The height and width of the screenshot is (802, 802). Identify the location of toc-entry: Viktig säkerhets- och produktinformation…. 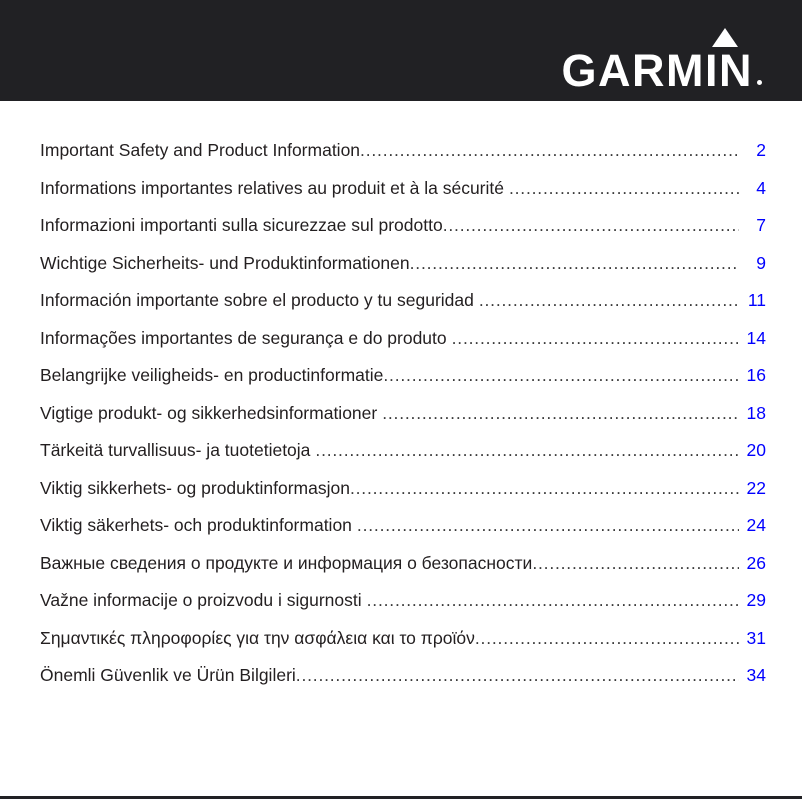
(403, 534).